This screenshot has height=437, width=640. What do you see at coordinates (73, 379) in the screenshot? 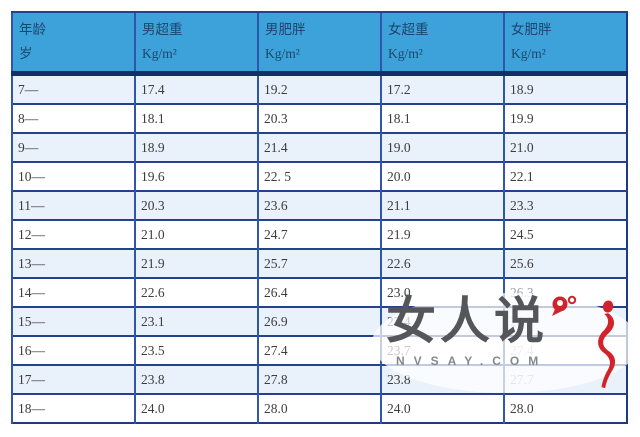
I see `age-cell: 17—` at bounding box center [73, 379].